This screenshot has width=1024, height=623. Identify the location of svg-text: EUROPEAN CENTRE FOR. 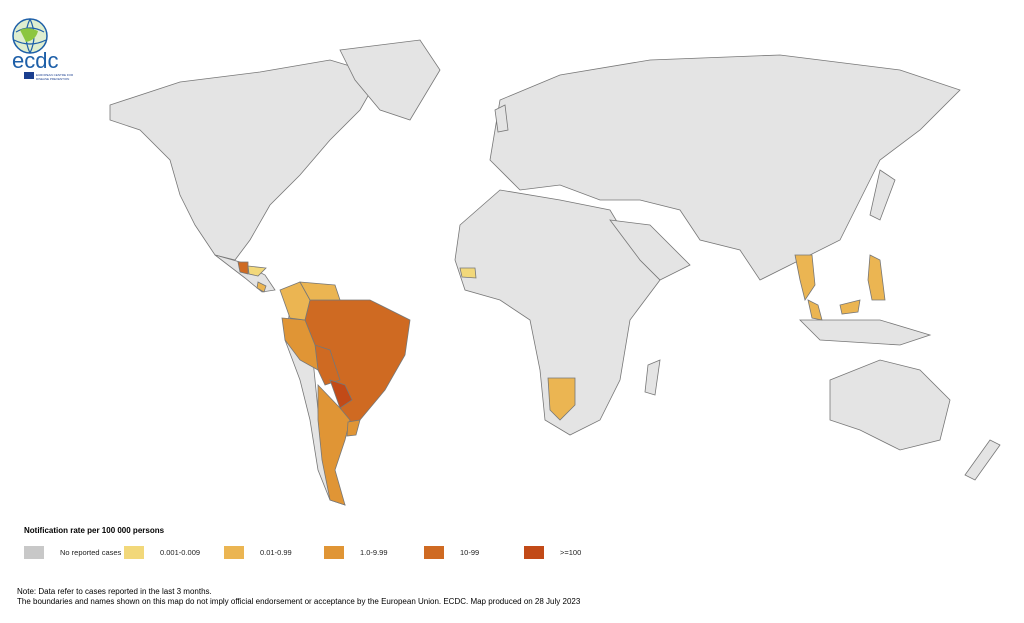
(55, 75).